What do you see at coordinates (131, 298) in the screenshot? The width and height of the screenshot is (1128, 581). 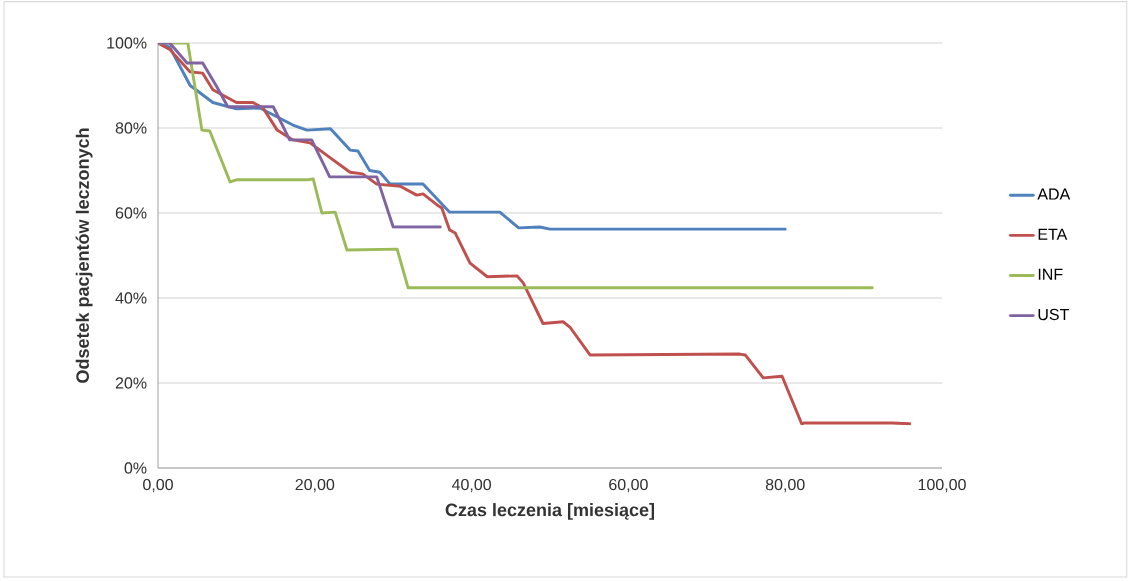 I see `y-tick-label: 40%` at bounding box center [131, 298].